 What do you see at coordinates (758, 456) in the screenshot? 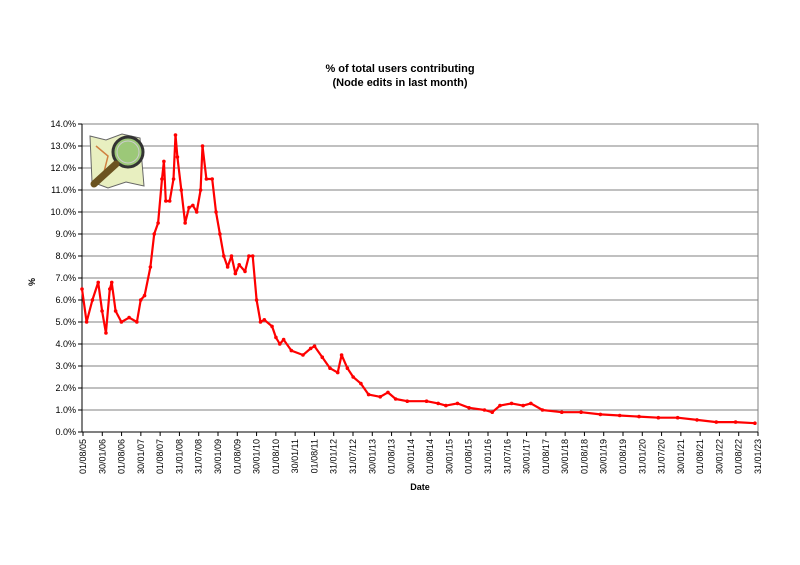
I see `x-tick-label: 31/01/23` at bounding box center [758, 456].